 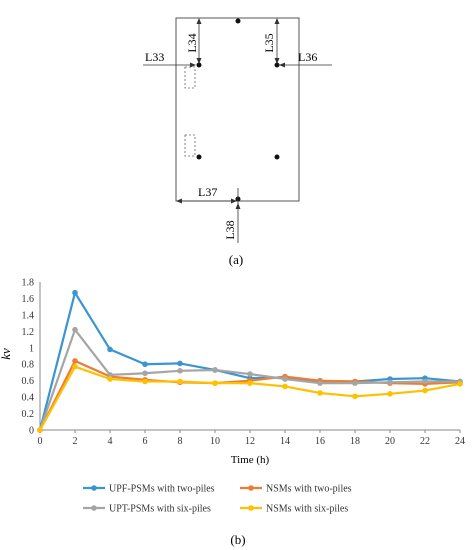 I want to click on y-tick-label: 1.4, so click(x=28, y=315).